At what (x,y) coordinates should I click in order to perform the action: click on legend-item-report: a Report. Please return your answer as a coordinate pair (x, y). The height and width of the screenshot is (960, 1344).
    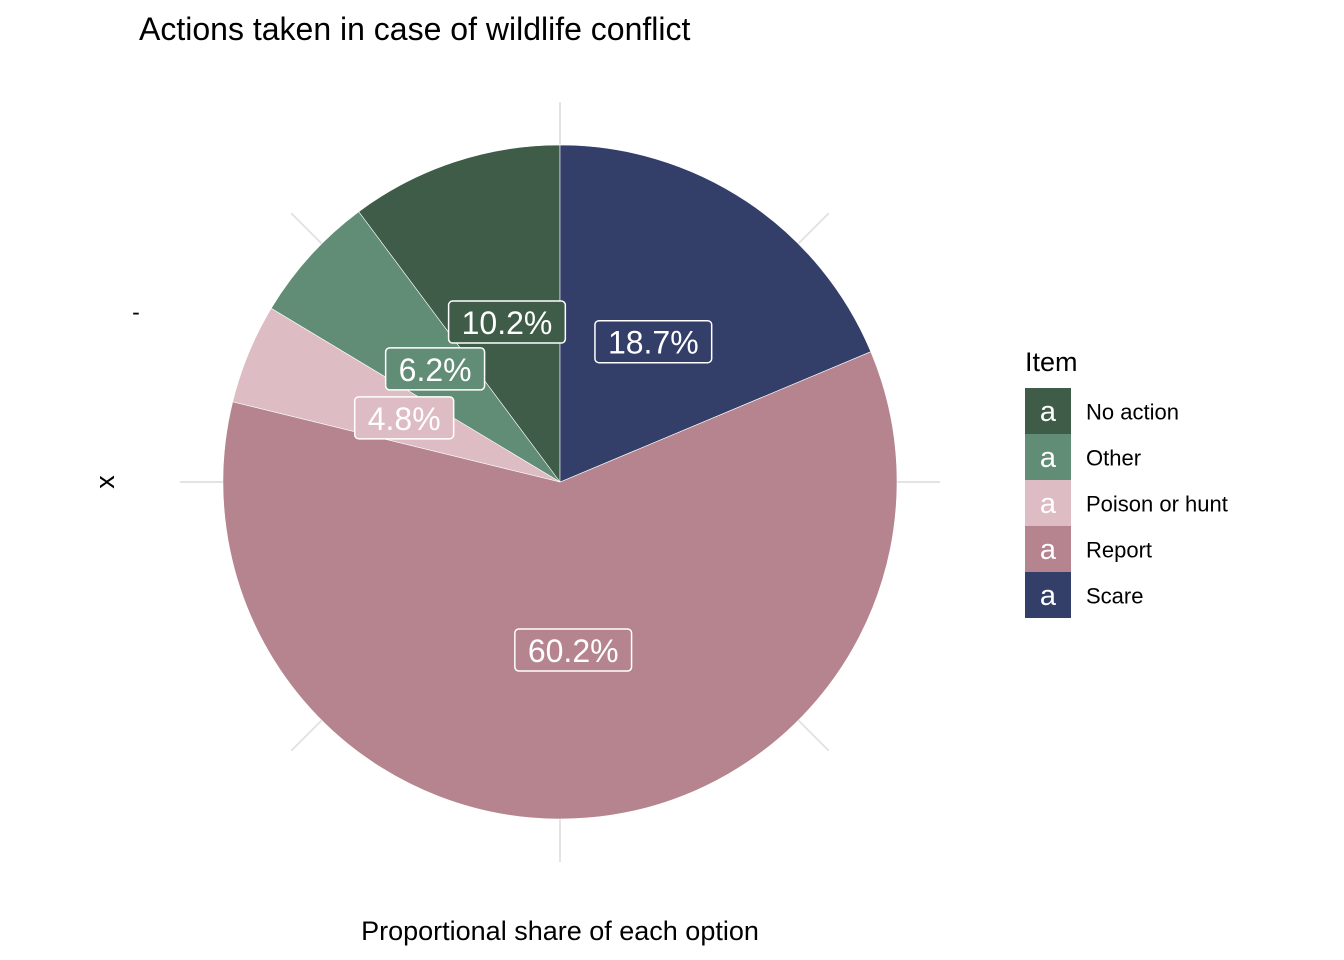
    Looking at the image, I should click on (1088, 549).